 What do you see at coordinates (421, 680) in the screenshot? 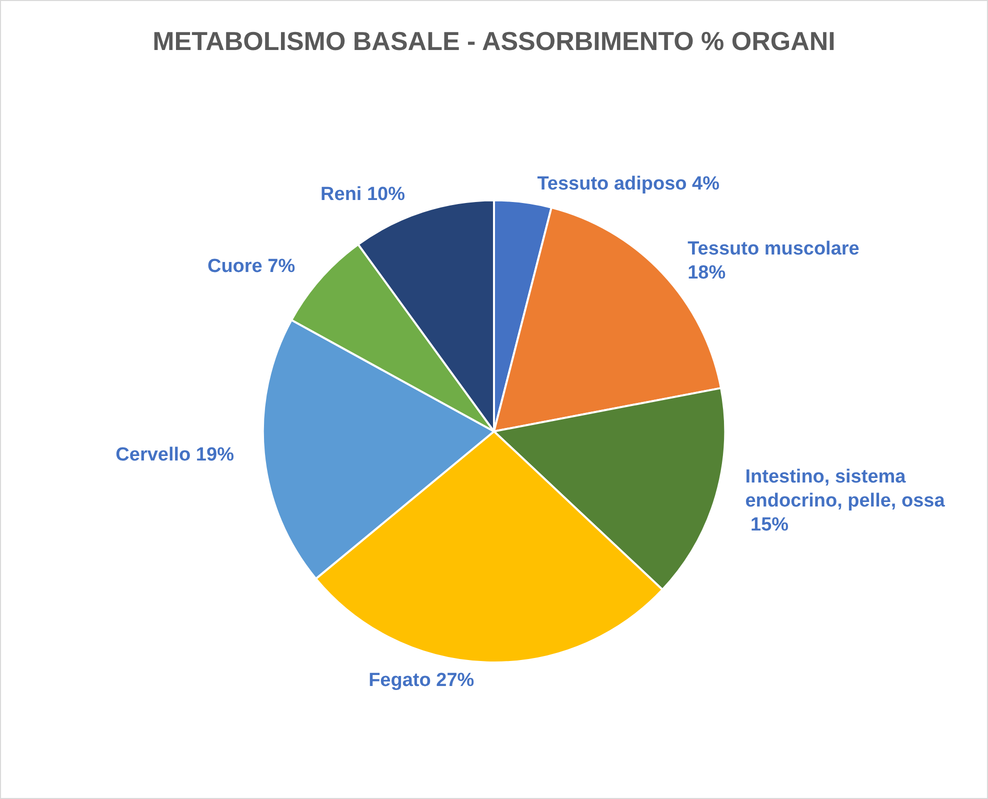
I see `slice-label: Fegato 27%` at bounding box center [421, 680].